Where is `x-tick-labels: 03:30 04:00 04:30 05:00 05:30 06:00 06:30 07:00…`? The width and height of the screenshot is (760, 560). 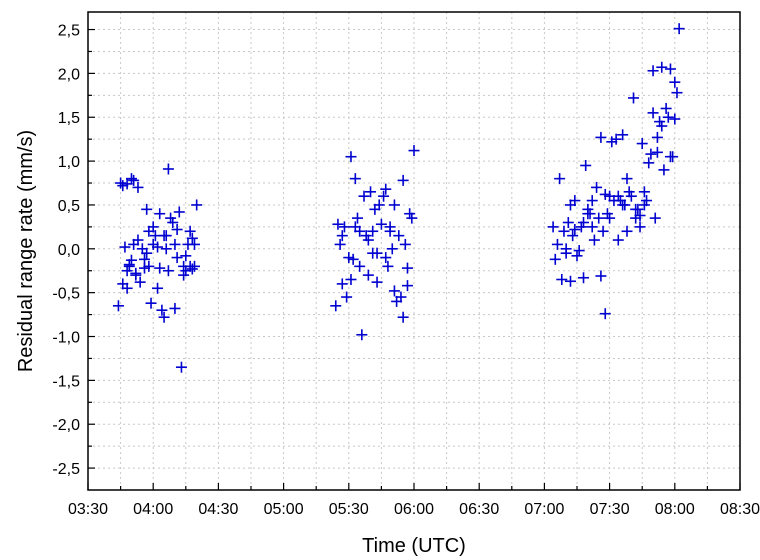 x-tick-labels: 03:30 04:00 04:30 05:00 05:30 06:00 06:30 07:00… is located at coordinates (414, 509).